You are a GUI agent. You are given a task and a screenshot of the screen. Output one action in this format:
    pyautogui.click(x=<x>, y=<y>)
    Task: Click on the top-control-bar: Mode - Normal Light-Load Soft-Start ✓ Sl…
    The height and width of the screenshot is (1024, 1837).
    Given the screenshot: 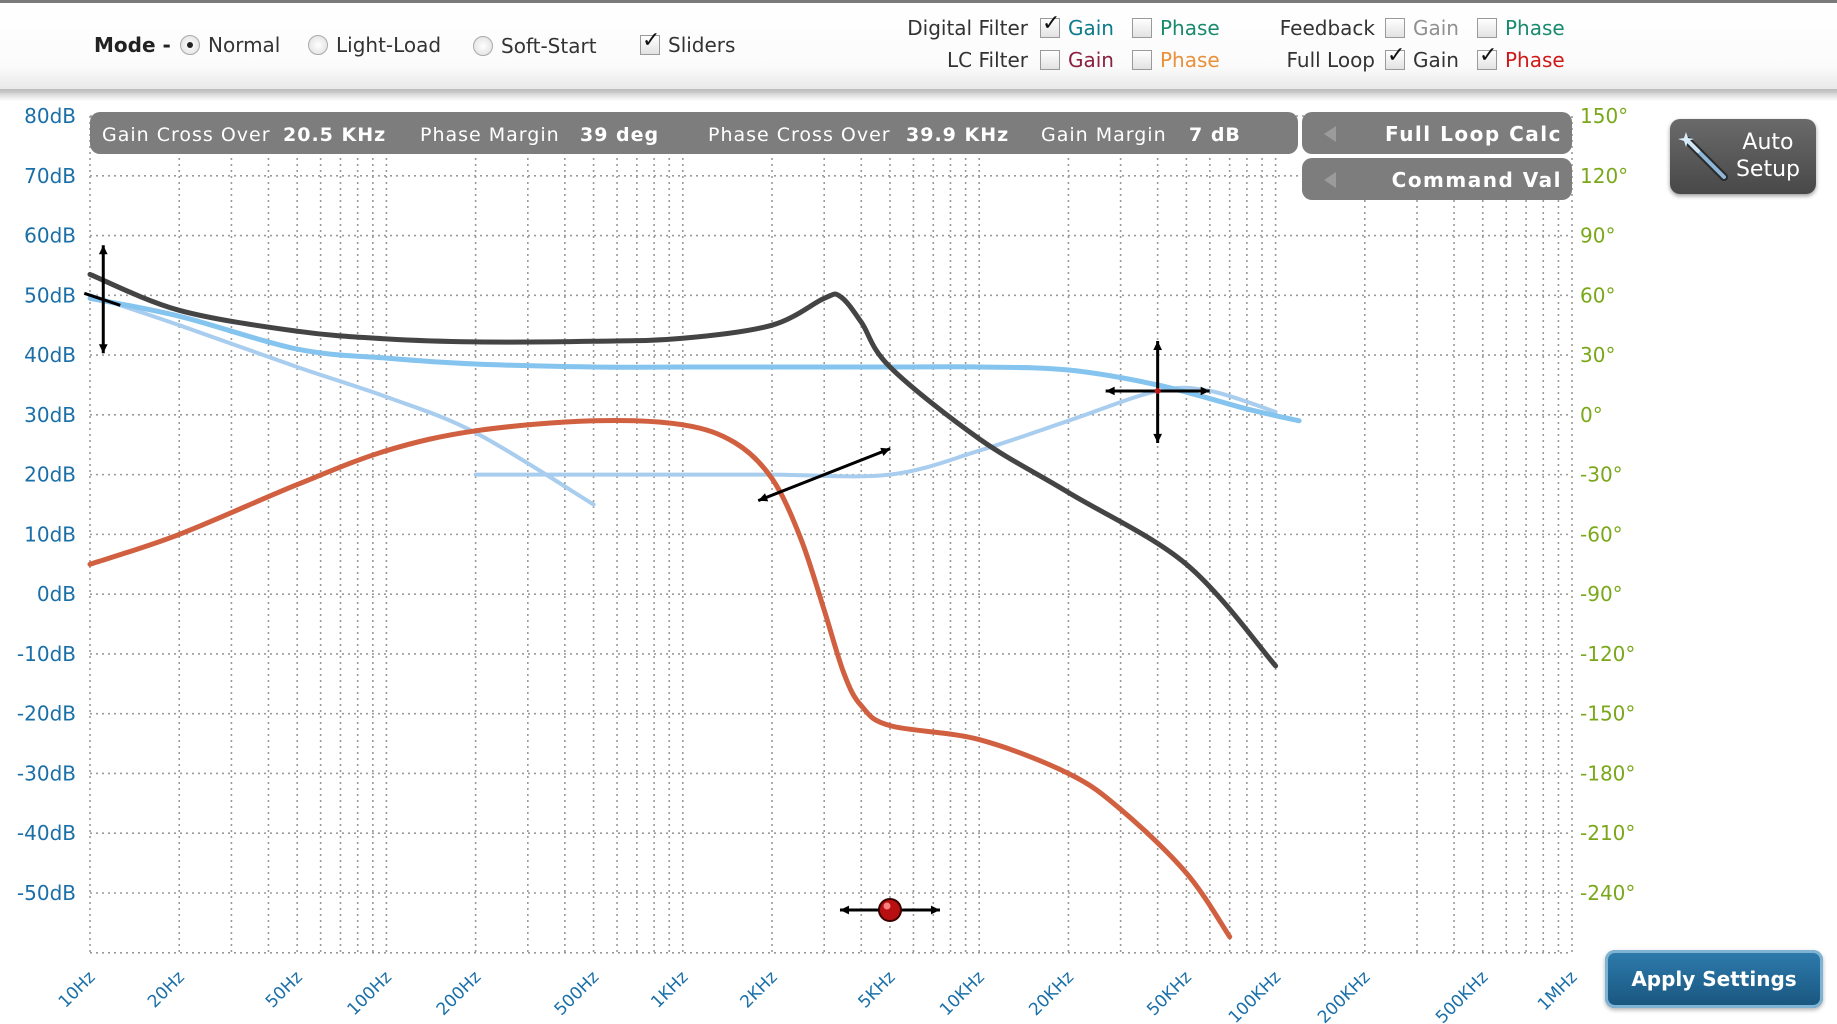 What is the action you would take?
    pyautogui.click(x=918, y=50)
    